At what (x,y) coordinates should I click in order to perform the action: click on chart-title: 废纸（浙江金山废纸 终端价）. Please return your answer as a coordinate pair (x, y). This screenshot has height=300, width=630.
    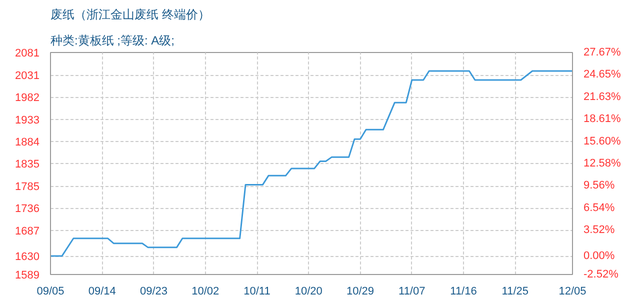
    Looking at the image, I should click on (130, 15).